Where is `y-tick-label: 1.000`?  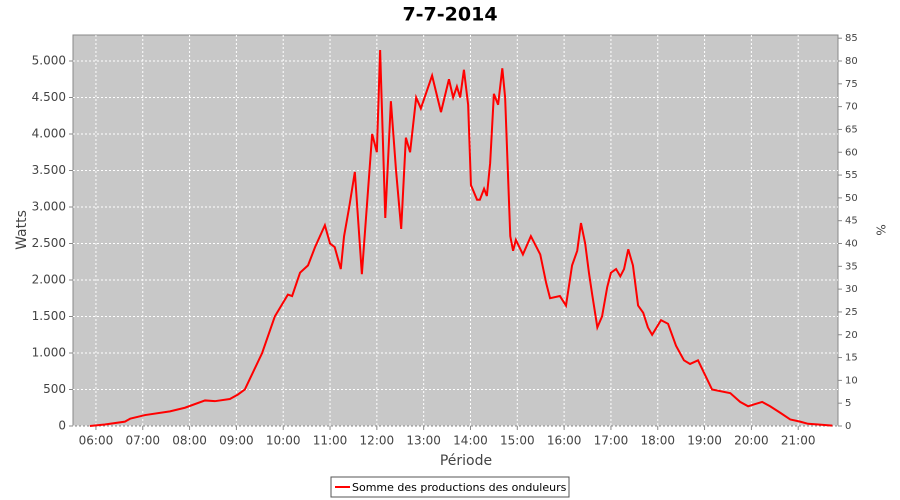 y-tick-label: 1.000 is located at coordinates (49, 352).